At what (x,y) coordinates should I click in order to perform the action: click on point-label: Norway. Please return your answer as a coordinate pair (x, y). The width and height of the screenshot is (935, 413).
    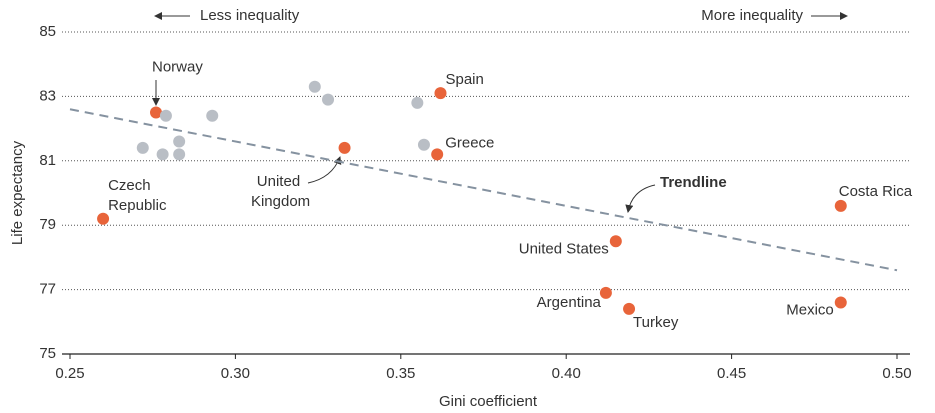
    Looking at the image, I should click on (177, 66).